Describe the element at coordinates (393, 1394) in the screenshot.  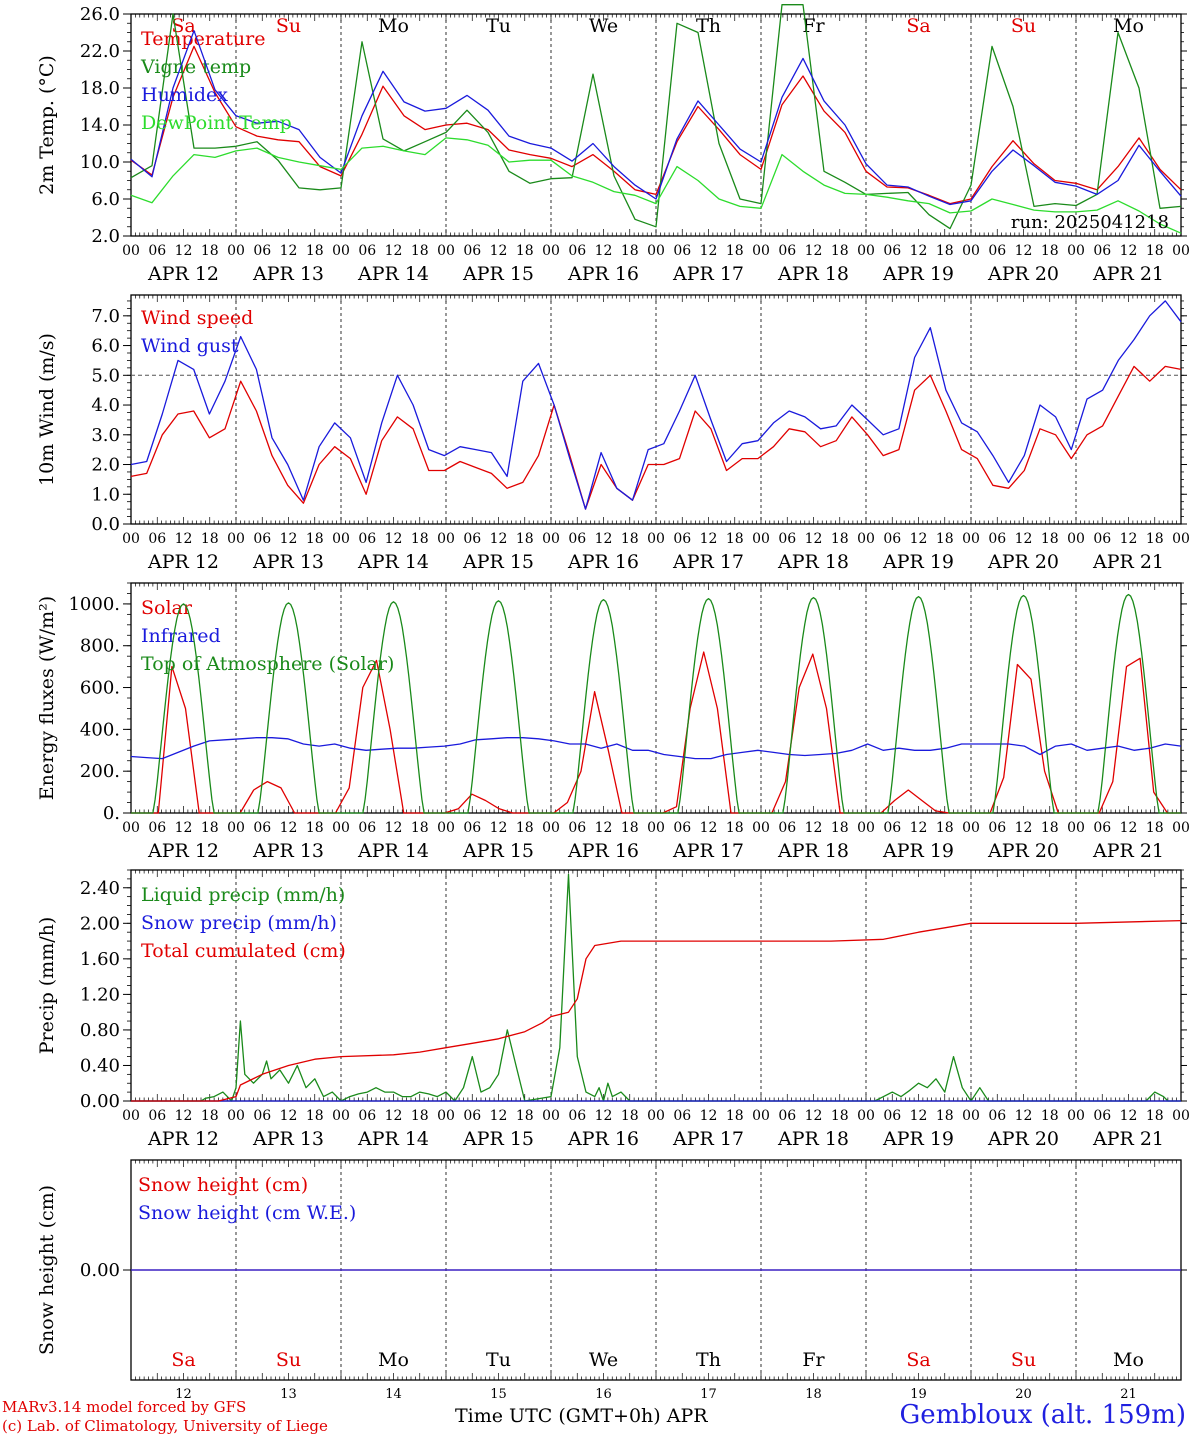
I see `day-number-label: 14` at that location.